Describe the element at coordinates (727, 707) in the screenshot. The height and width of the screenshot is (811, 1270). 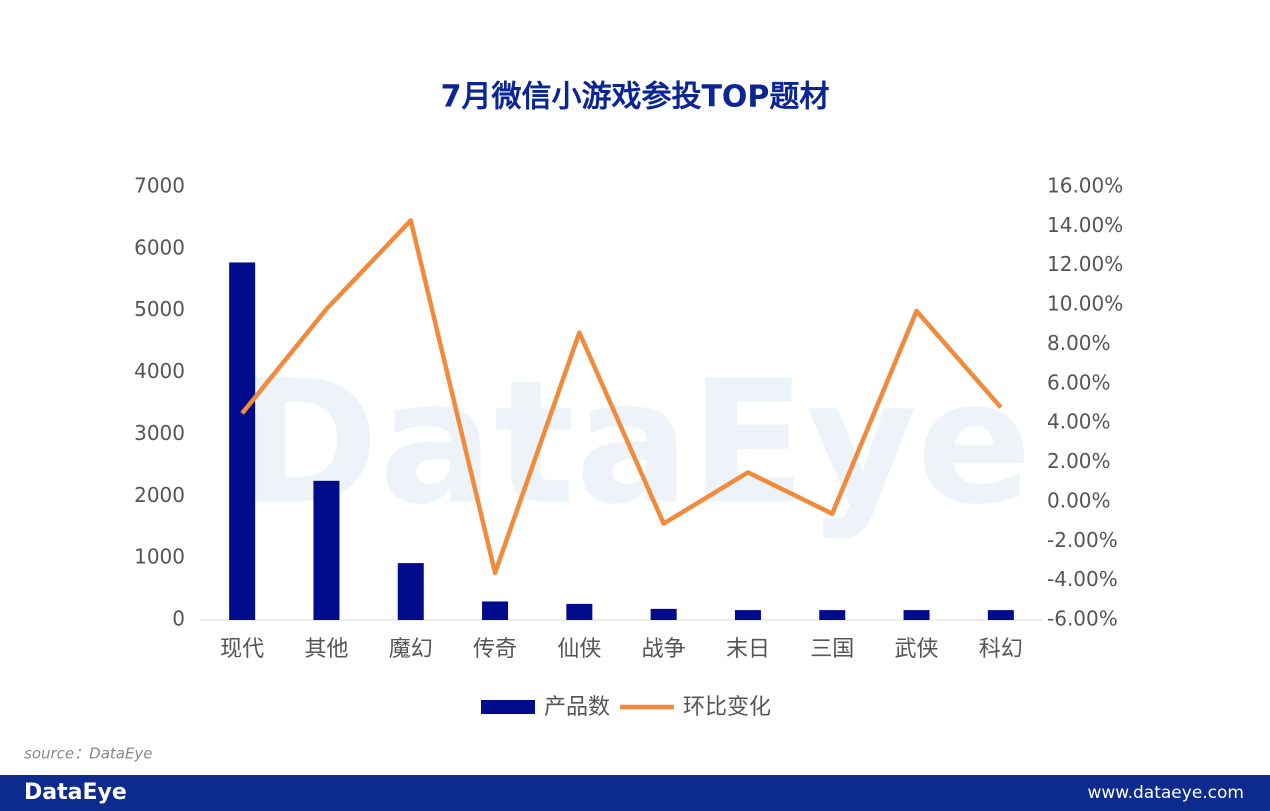
I see `legend-label: 环比变化` at that location.